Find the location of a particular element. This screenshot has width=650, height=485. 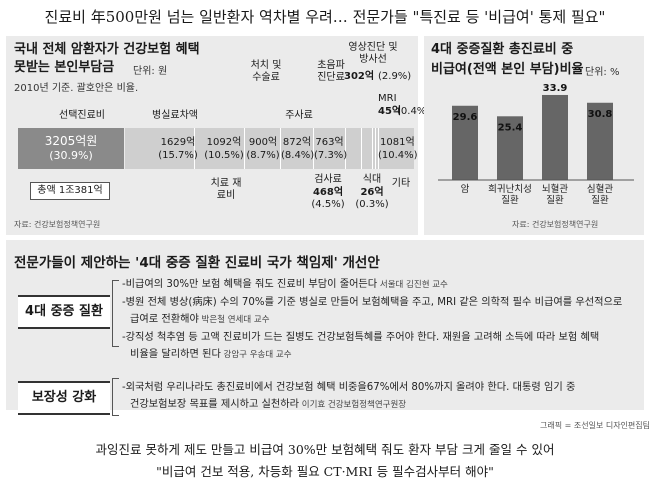

category-label-MRI: MRI is located at coordinates (387, 98).